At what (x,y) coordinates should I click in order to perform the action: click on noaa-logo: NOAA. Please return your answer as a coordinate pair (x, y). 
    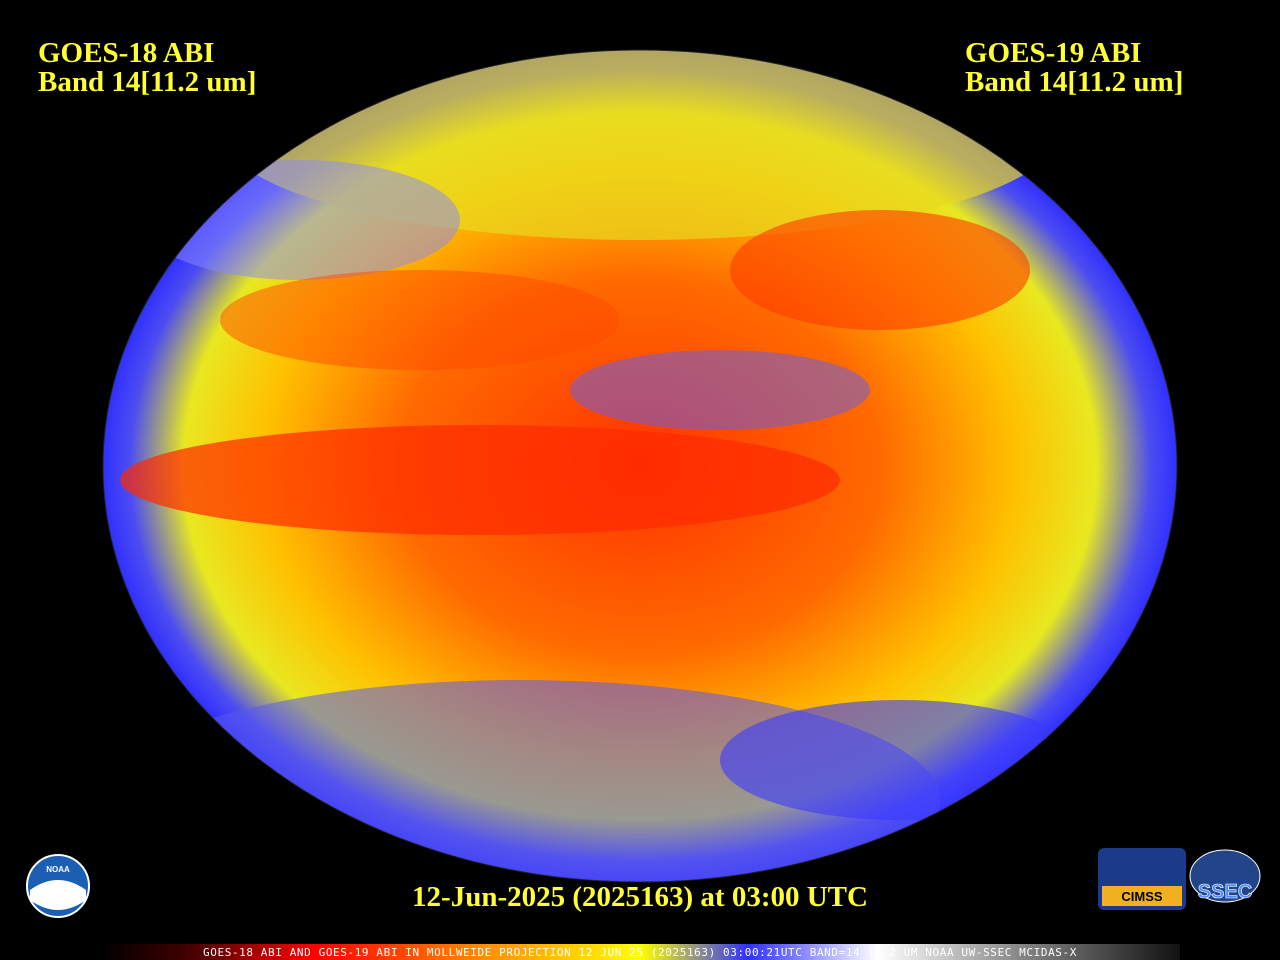
    Looking at the image, I should click on (58, 886).